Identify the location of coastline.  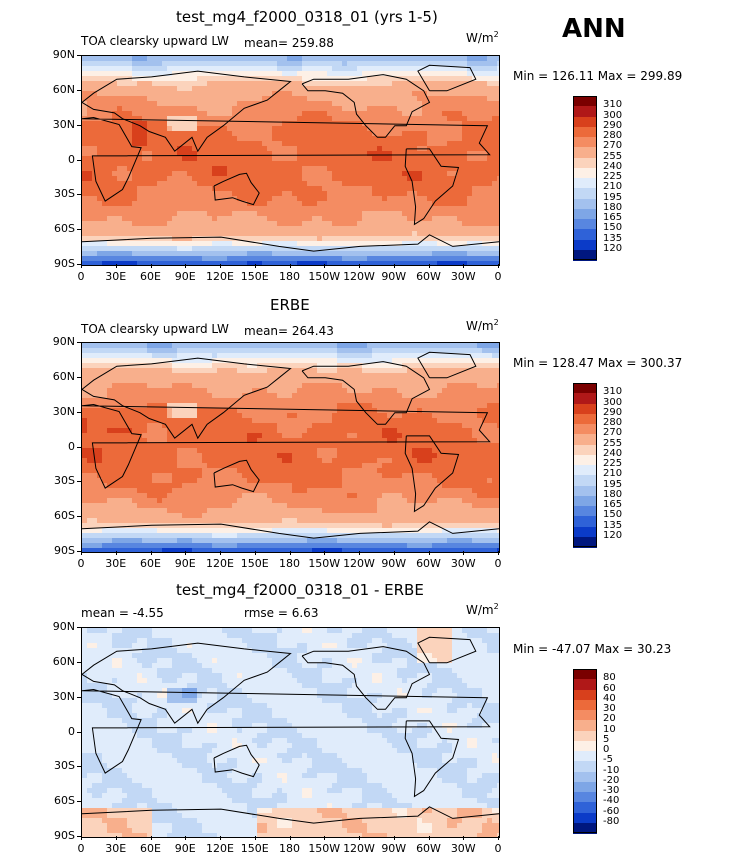
(286, 159).